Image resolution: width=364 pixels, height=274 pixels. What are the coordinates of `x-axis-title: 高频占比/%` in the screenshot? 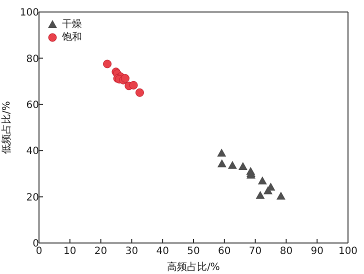 It's located at (193, 267).